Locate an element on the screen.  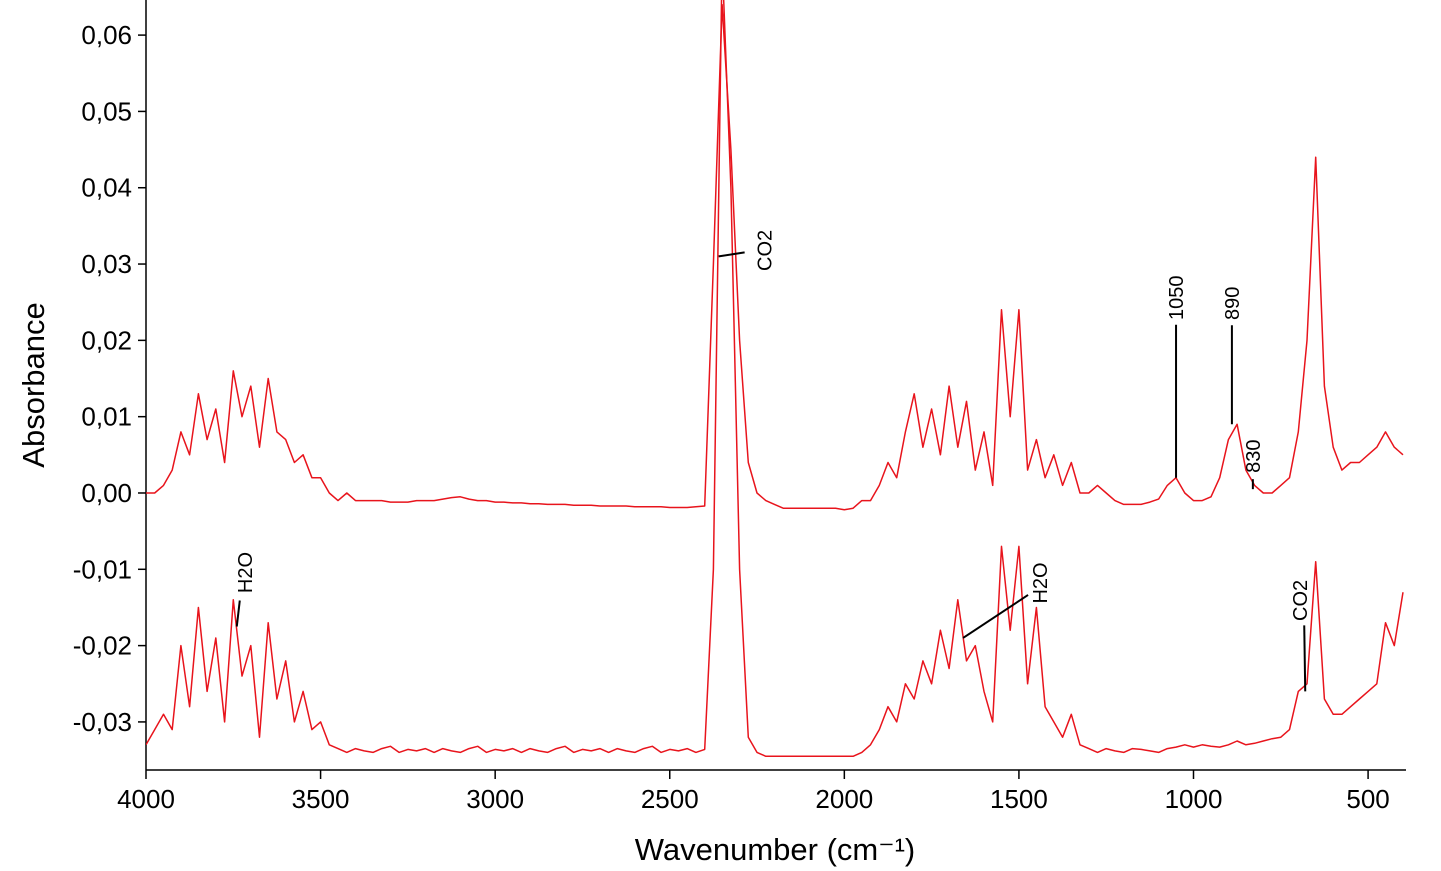
y-axis-title: Absorbance is located at coordinates (33, 384).